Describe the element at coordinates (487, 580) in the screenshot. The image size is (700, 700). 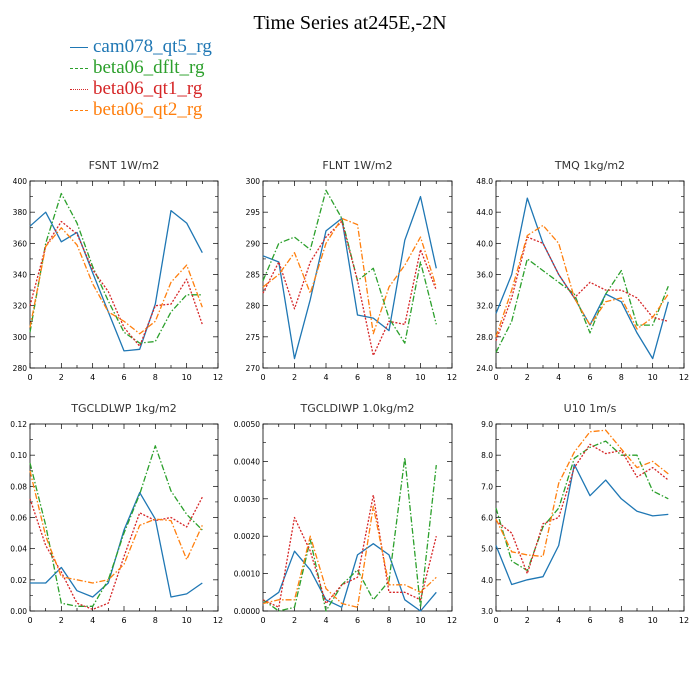
I see `y-tick-label: 4.0` at that location.